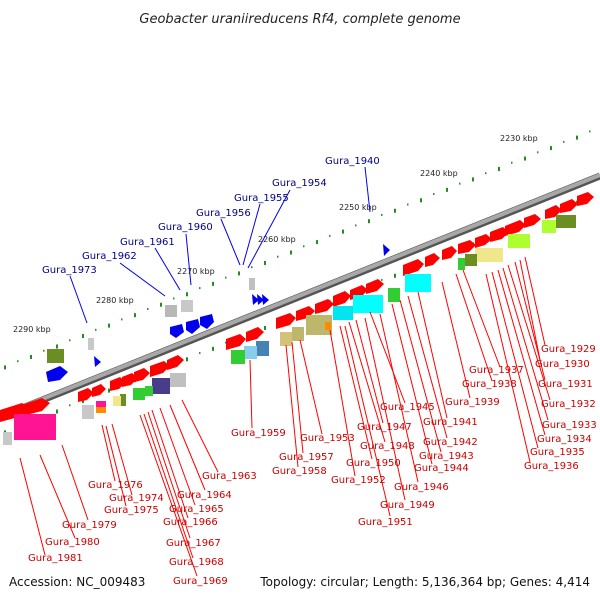  Describe the element at coordinates (299, 183) in the screenshot. I see `gene-label: Gura_1954` at that location.